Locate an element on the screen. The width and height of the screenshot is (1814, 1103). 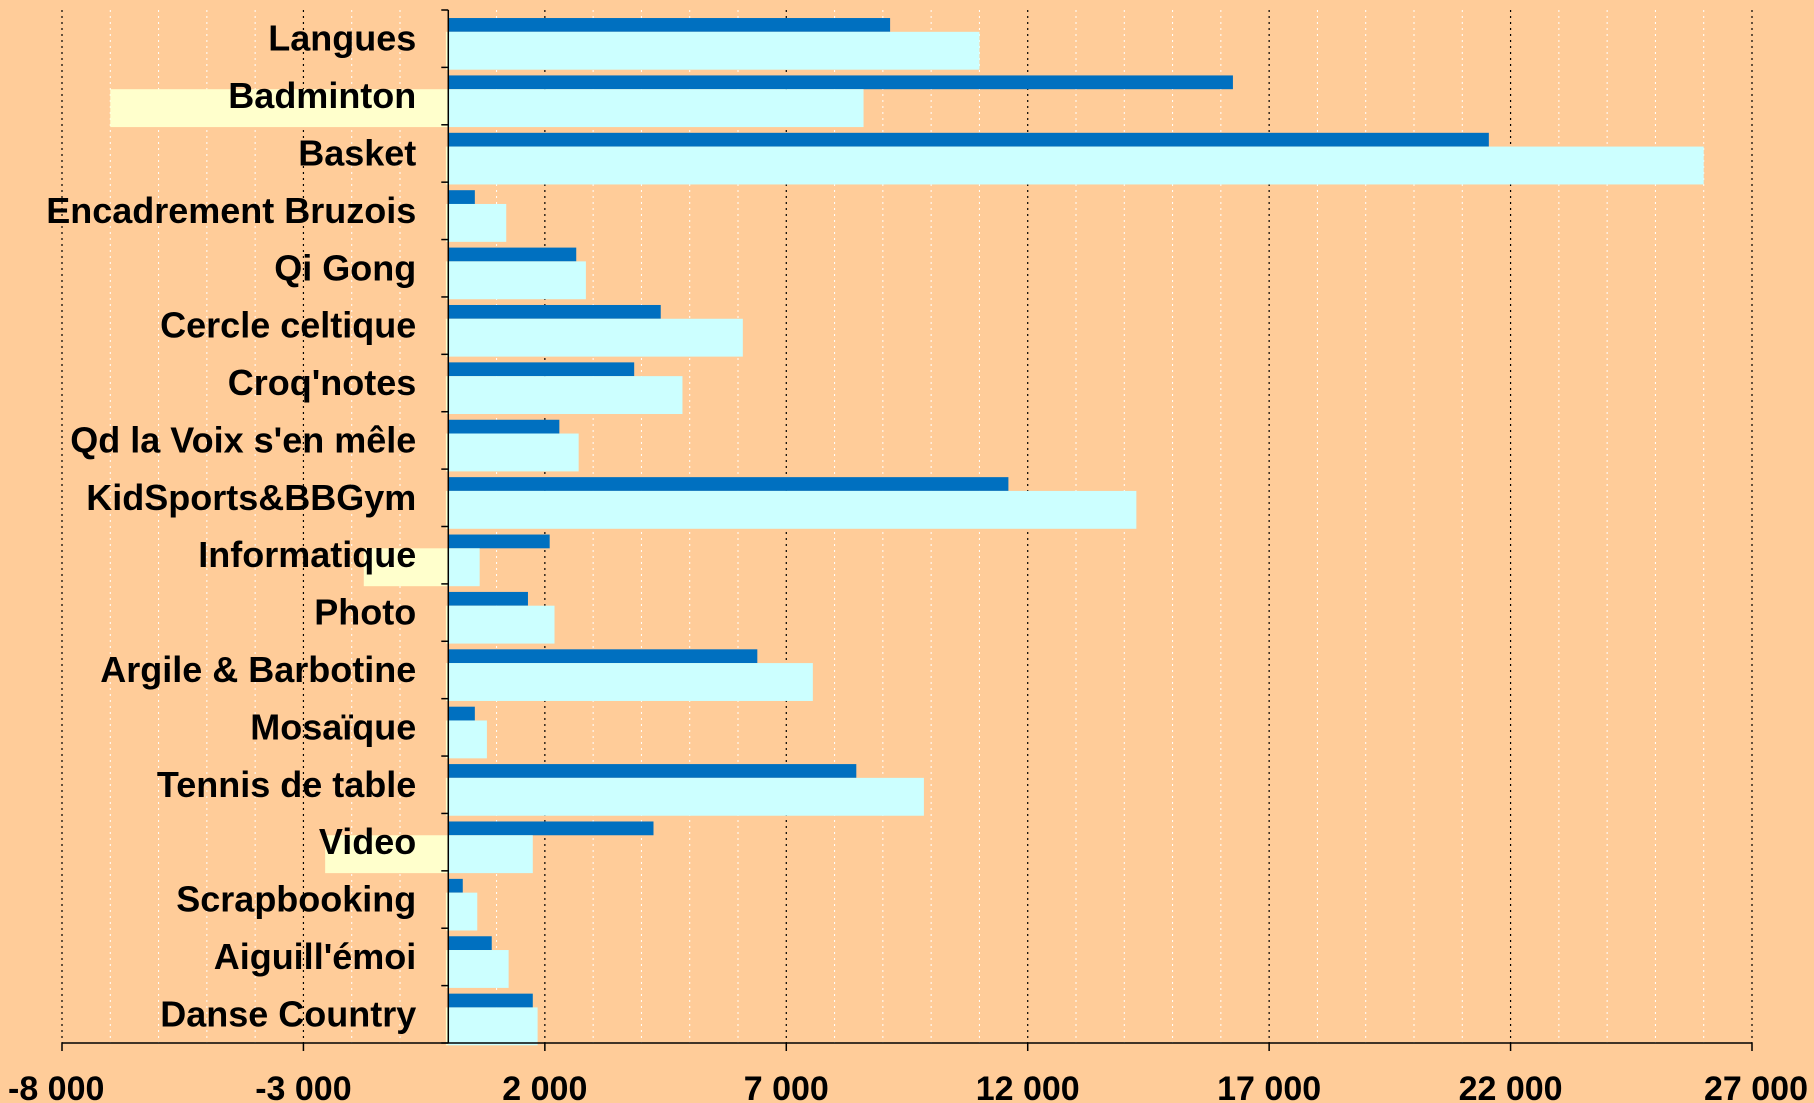
category-label: Croq'notes is located at coordinates (322, 382).